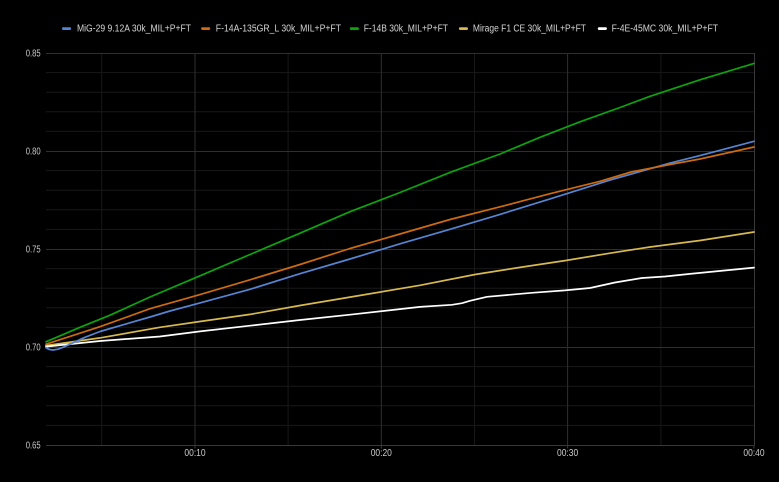  Describe the element at coordinates (134, 28) in the screenshot. I see `svg-text: MiG-29 9.12A 30k_MIL+P+FT` at that location.